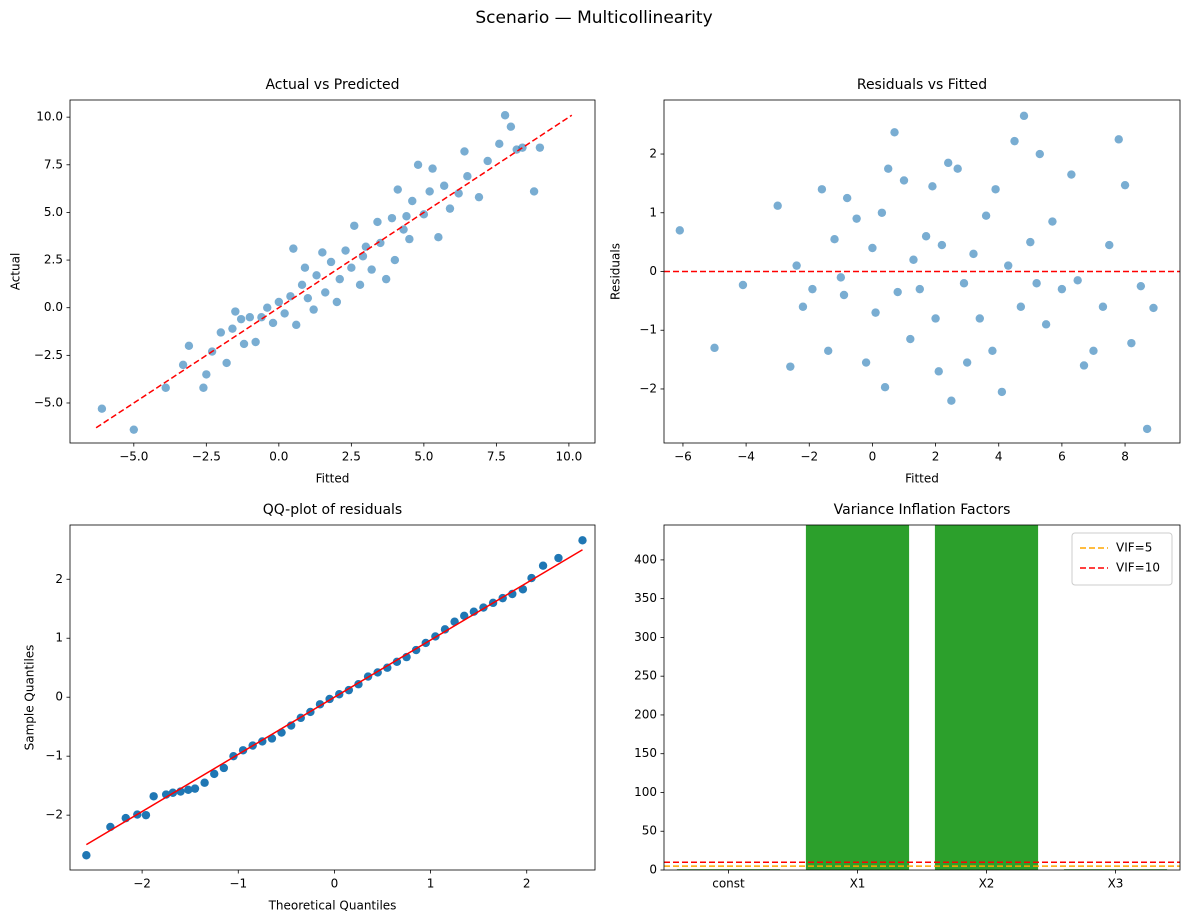  I want to click on y-tick-label: 300, so click(645, 637).